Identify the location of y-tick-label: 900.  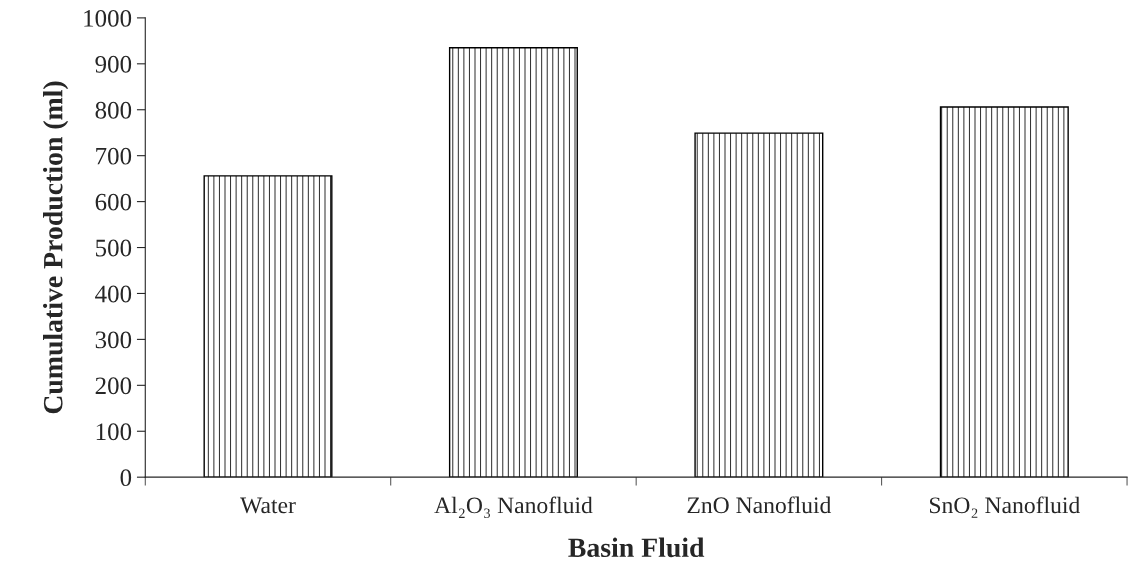
(113, 64).